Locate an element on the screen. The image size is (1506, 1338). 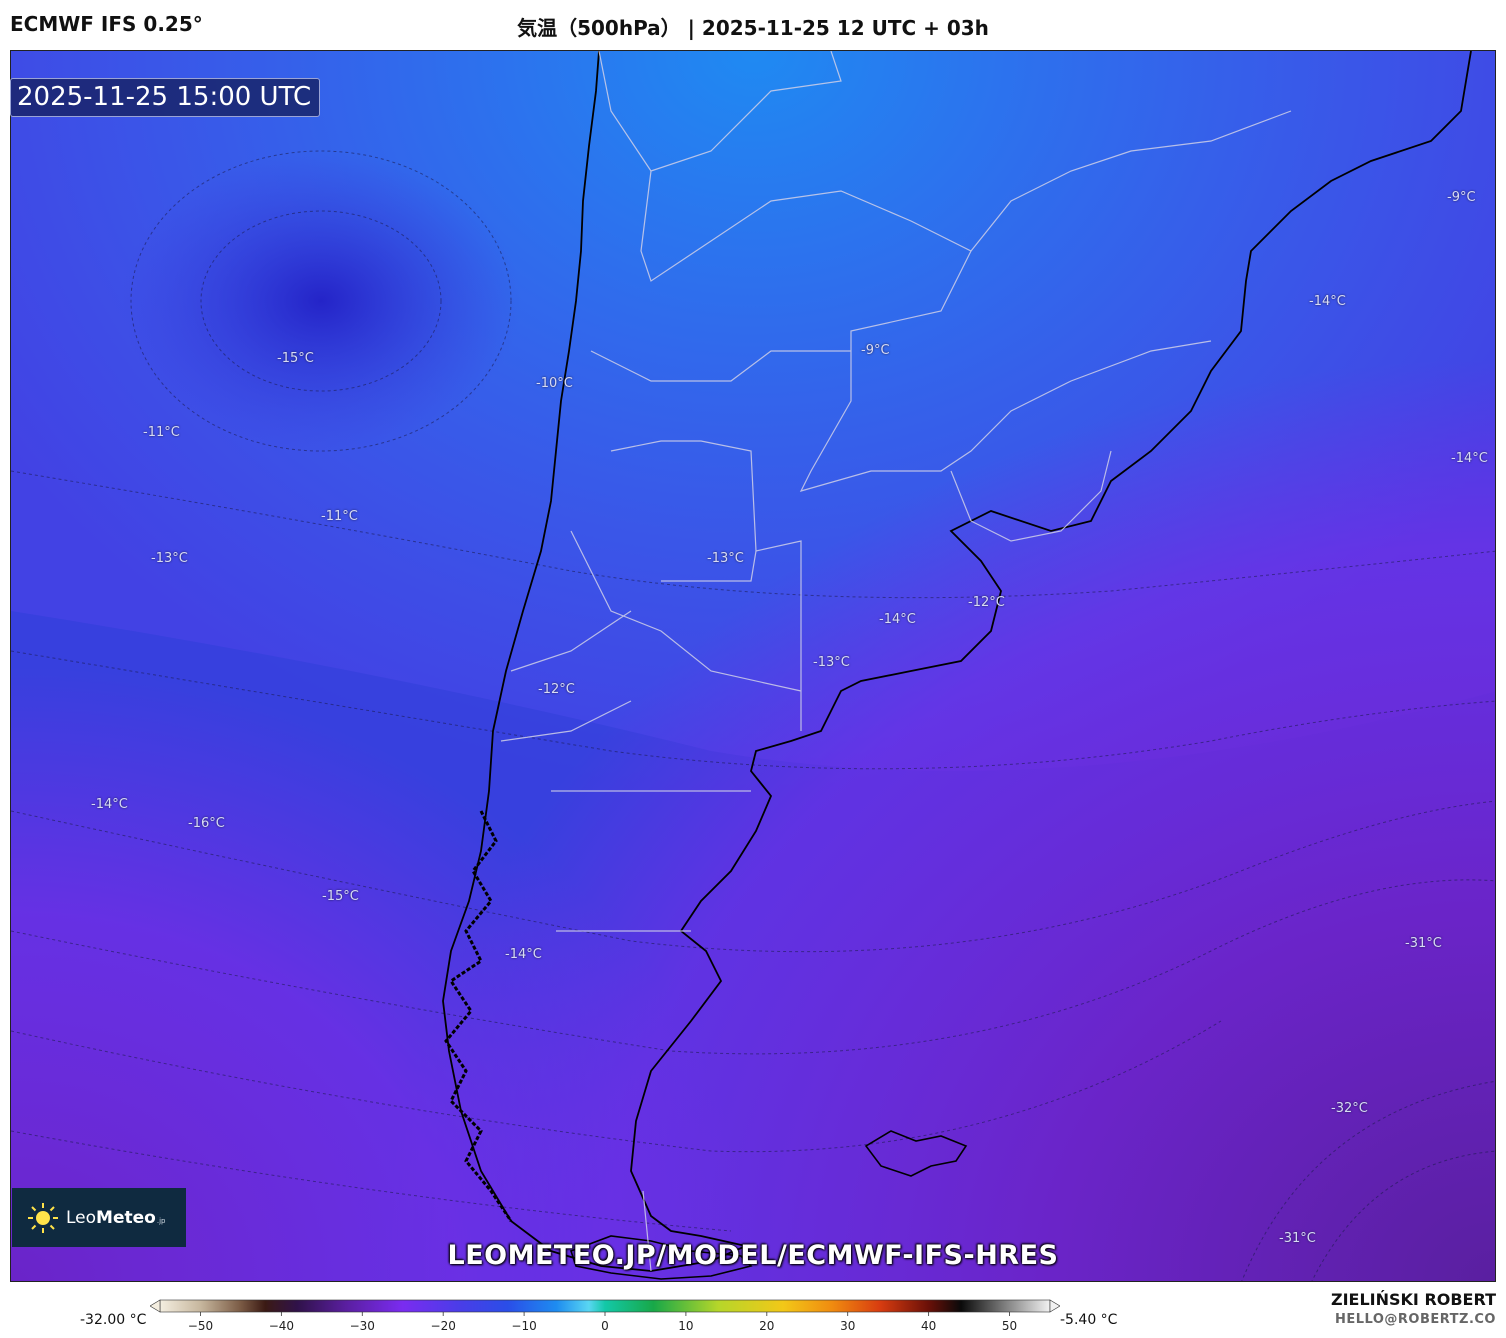
colorbar: −50 −40 −30 −20 −10 0 10 20 30 40 50 is located at coordinates (605, 1316).